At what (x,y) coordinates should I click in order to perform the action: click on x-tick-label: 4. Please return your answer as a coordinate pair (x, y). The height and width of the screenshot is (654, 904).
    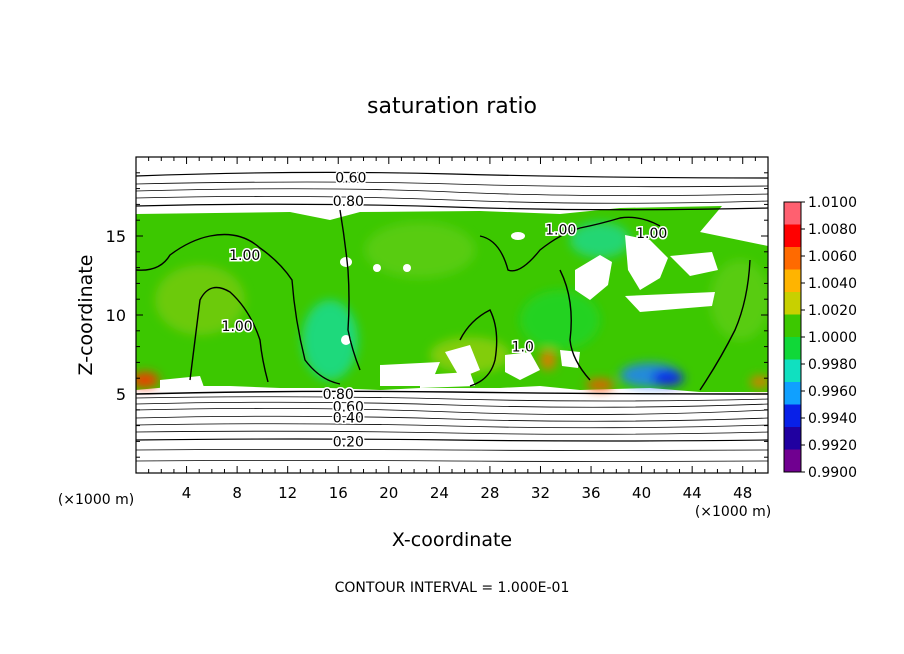
    Looking at the image, I should click on (187, 493).